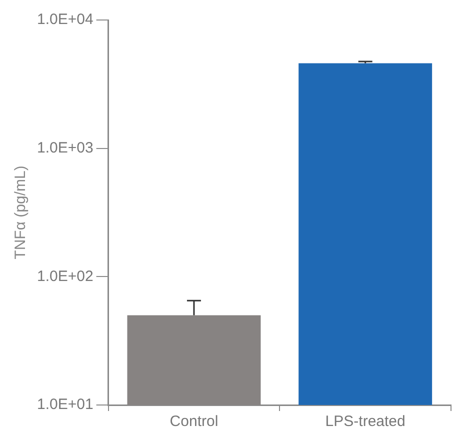  I want to click on y-tick-label: 1.0E+02, so click(65, 276).